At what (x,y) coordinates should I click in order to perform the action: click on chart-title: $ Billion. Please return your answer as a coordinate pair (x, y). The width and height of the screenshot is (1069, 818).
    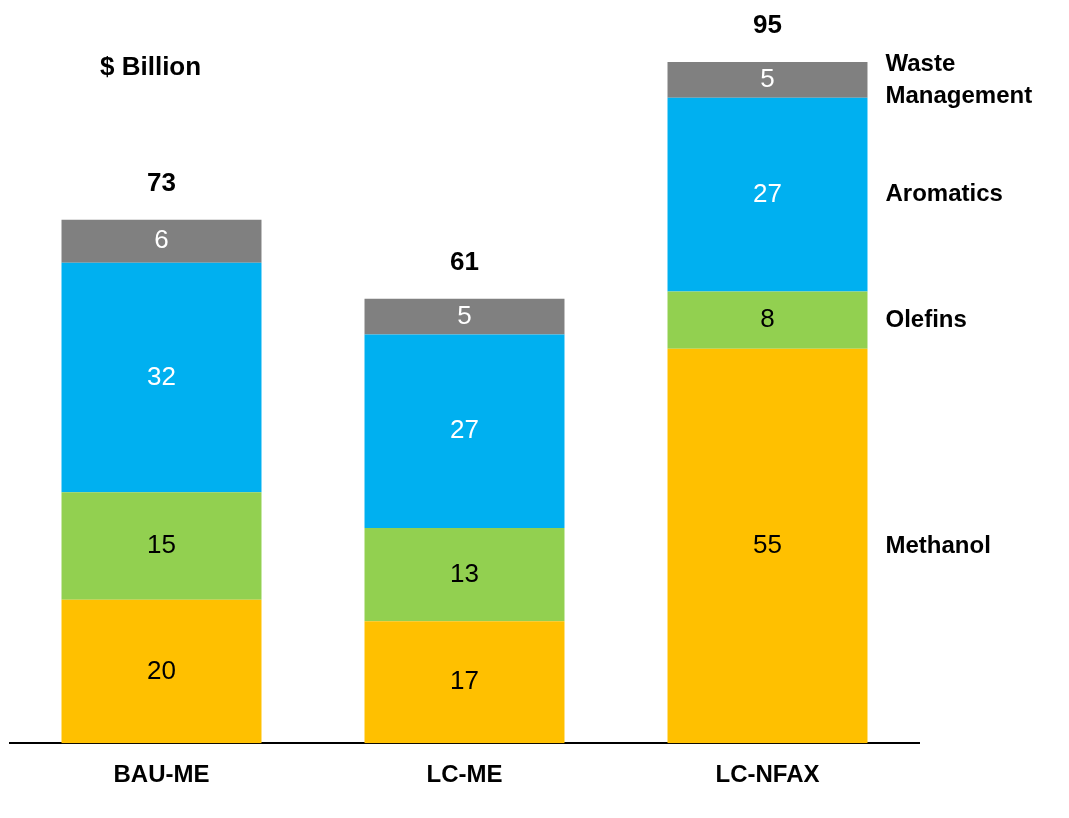
    Looking at the image, I should click on (151, 66).